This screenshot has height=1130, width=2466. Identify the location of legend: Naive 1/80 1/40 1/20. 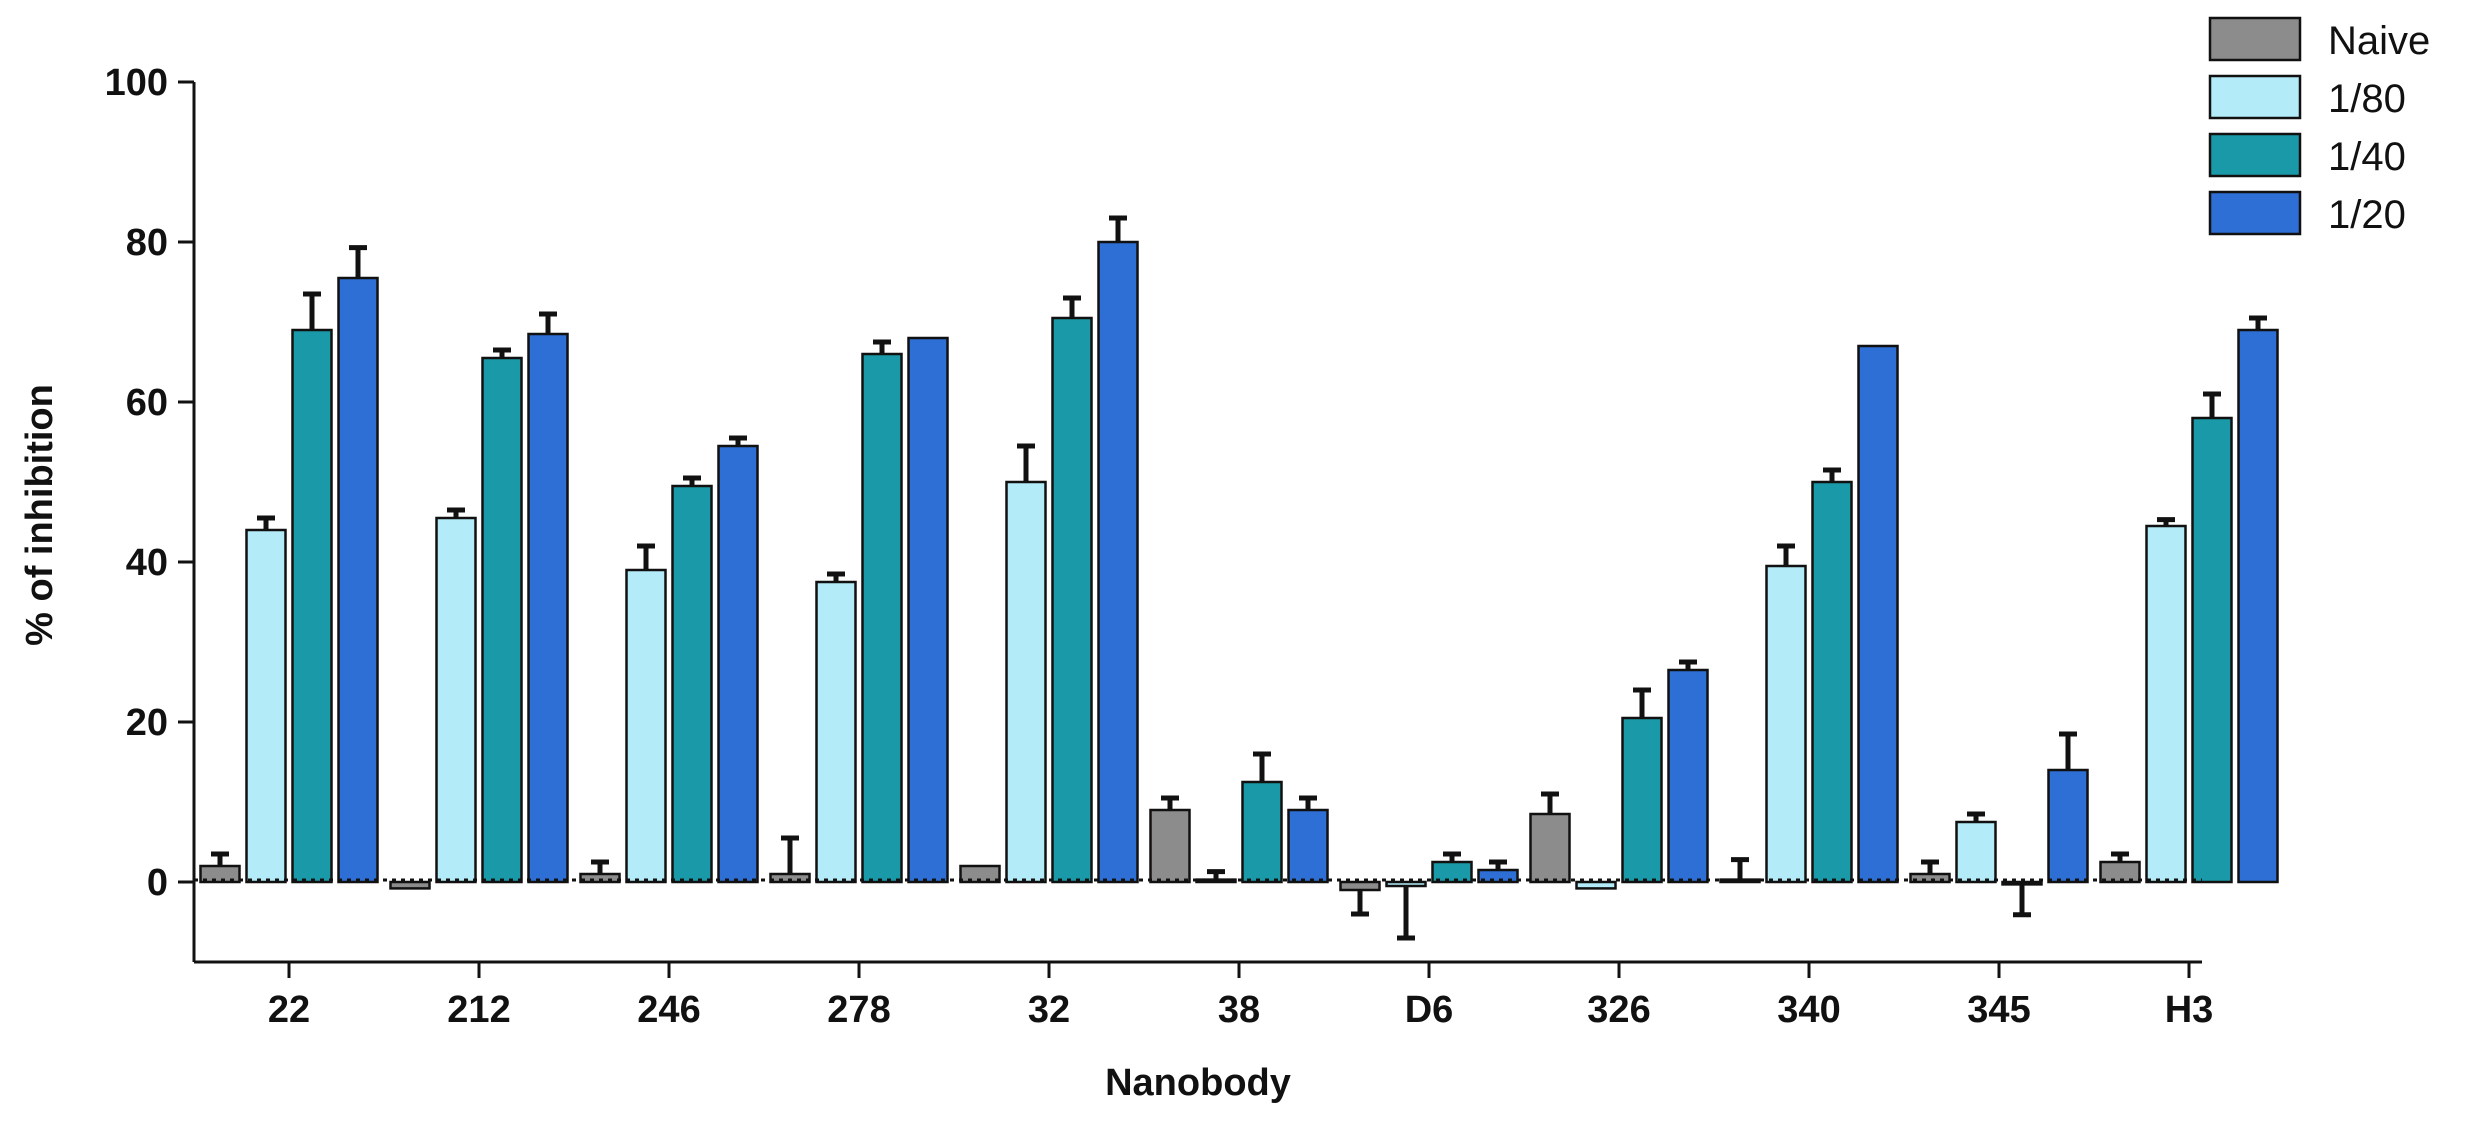
(2319, 126).